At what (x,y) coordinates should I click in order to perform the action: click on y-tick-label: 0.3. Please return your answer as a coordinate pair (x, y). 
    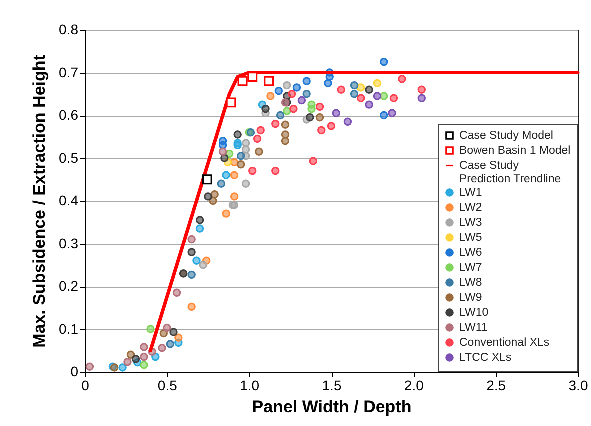
    Looking at the image, I should click on (69, 243).